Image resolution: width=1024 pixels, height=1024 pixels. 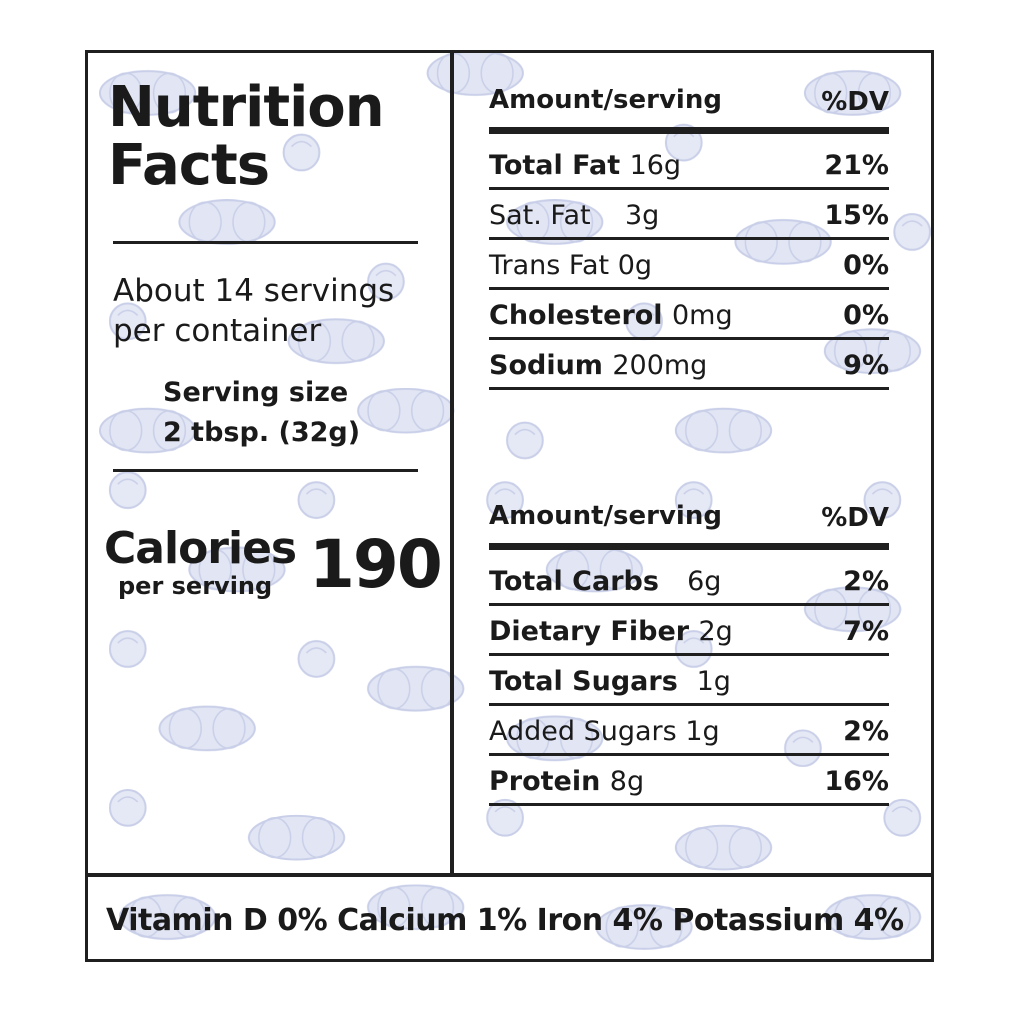 What do you see at coordinates (655, 165) in the screenshot?
I see `nutrient-amount: 16g` at bounding box center [655, 165].